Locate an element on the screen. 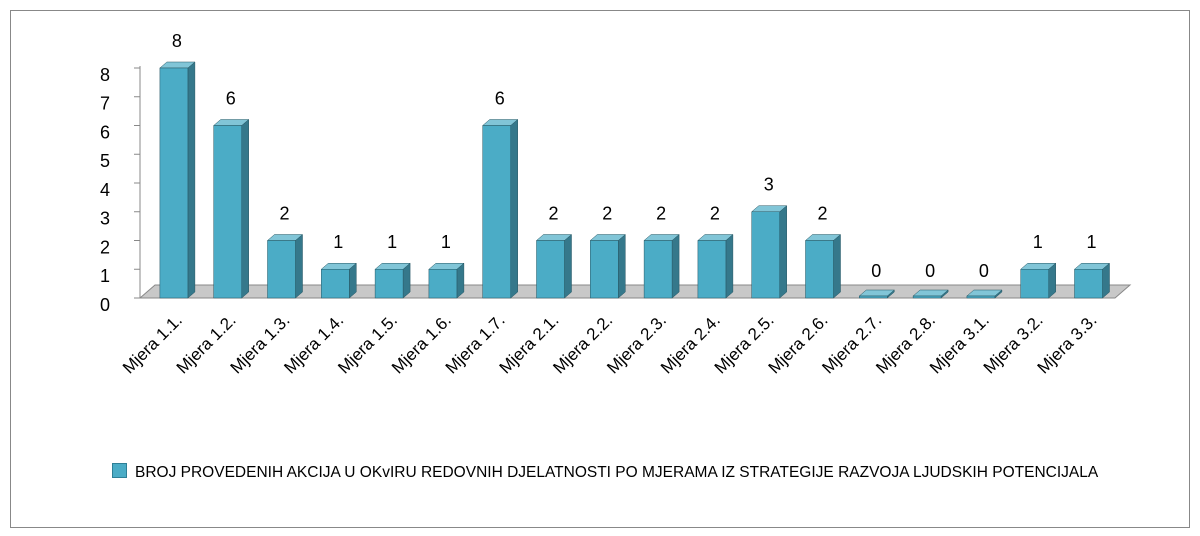 The width and height of the screenshot is (1200, 536). data-label: 3 is located at coordinates (769, 185).